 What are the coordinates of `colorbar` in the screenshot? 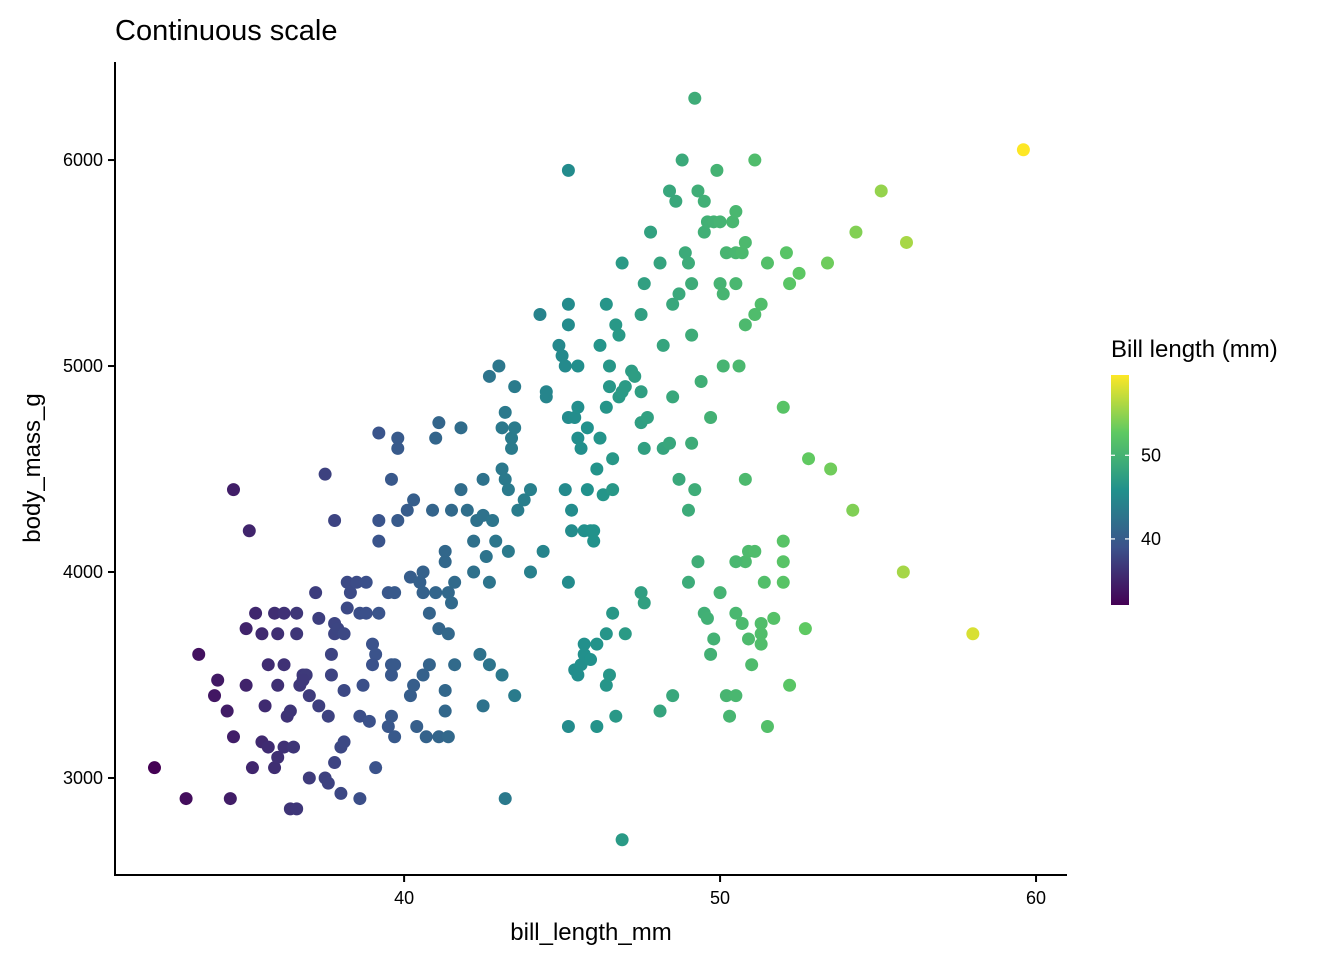 It's located at (1120, 490).